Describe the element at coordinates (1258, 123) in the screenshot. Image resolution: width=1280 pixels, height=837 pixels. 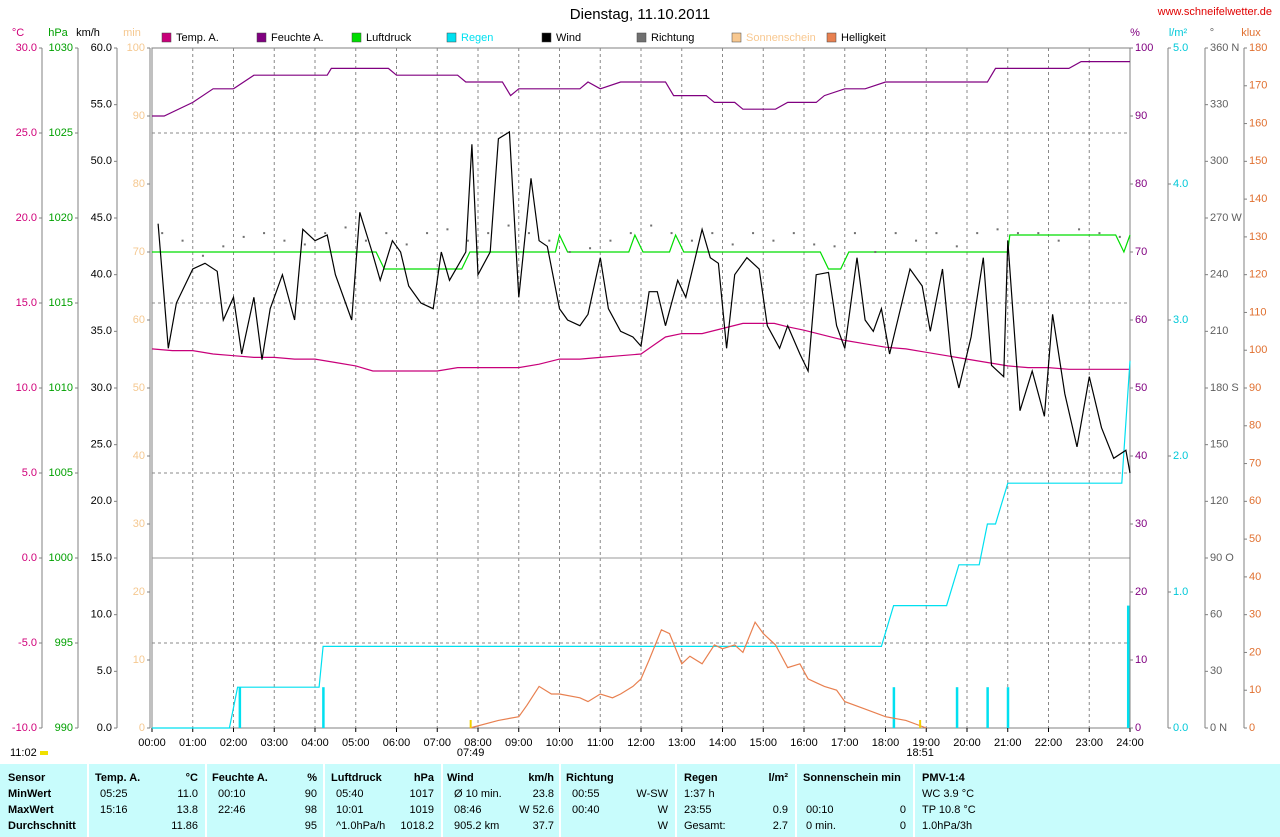
I see `y-tick-label: 160` at that location.